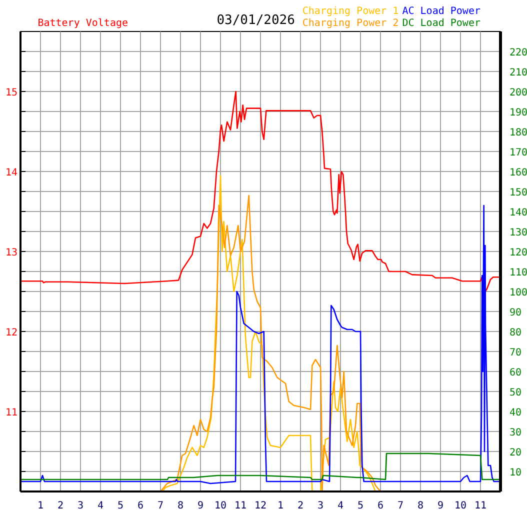  What do you see at coordinates (11, 173) in the screenshot?
I see `y-tick-label: 14` at bounding box center [11, 173].